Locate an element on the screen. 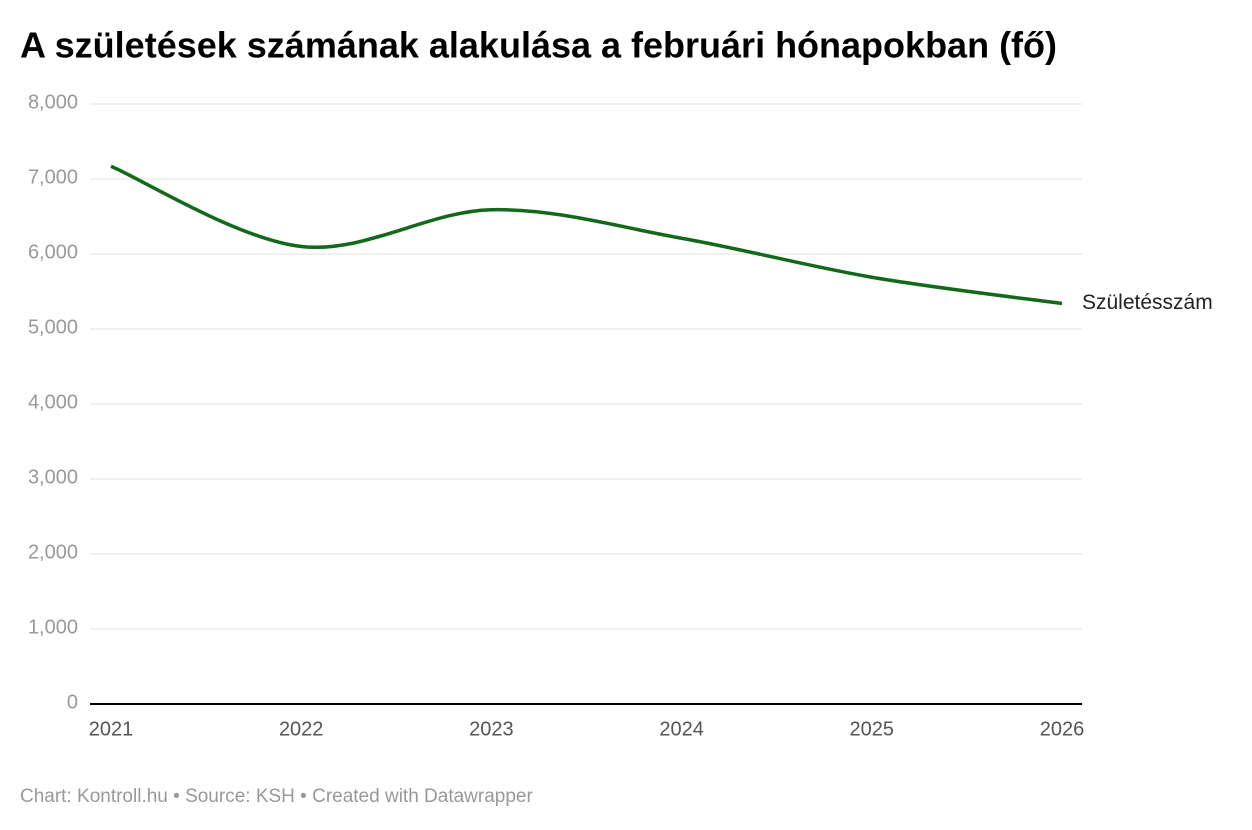  x-tick-label: 2023 is located at coordinates (491, 729).